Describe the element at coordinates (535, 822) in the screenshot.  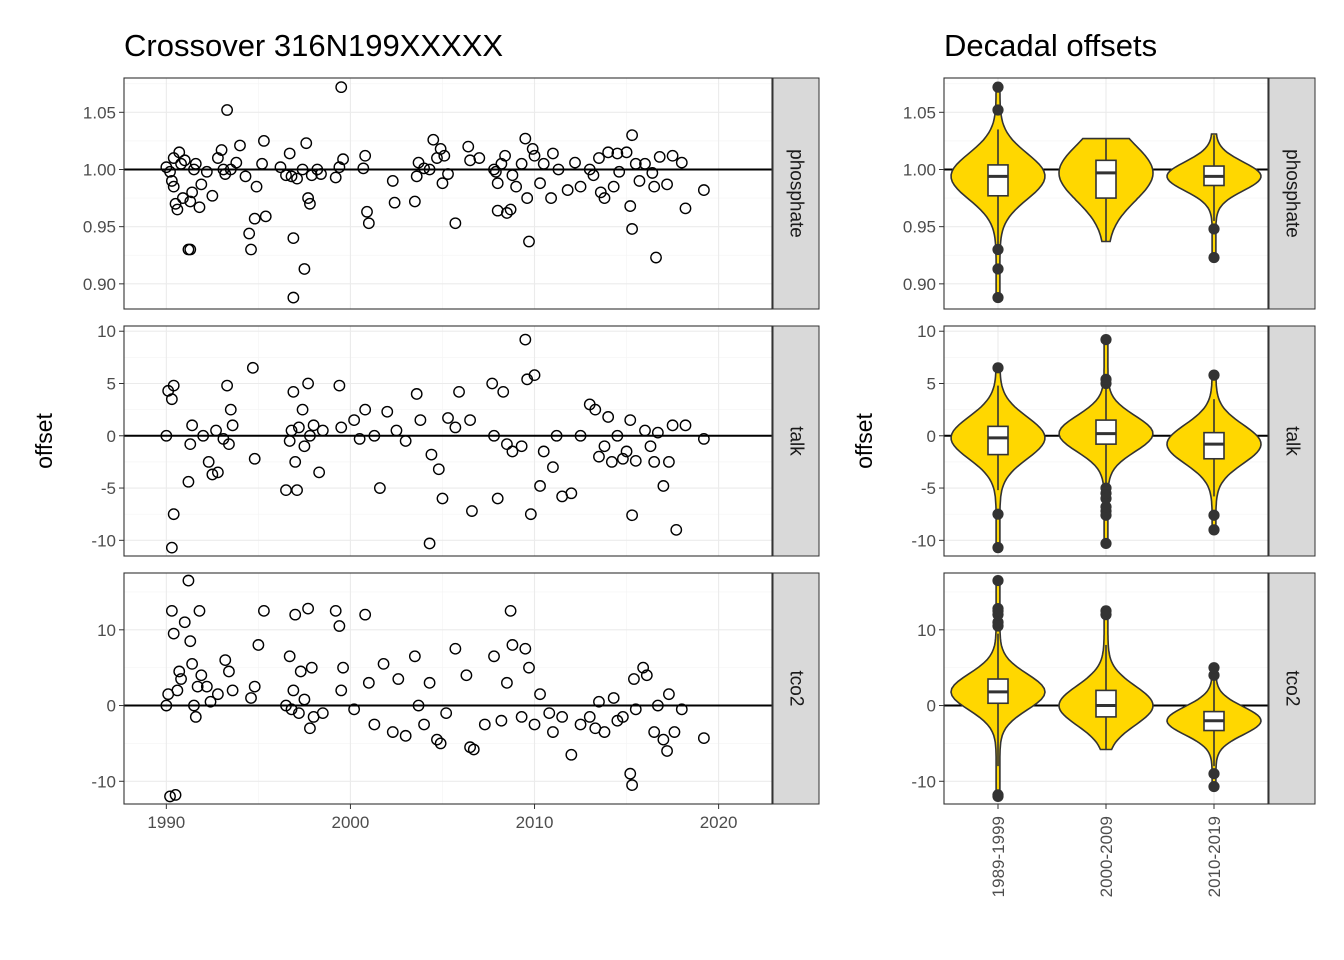
I see `scatter-x-tick-label: 2010` at that location.